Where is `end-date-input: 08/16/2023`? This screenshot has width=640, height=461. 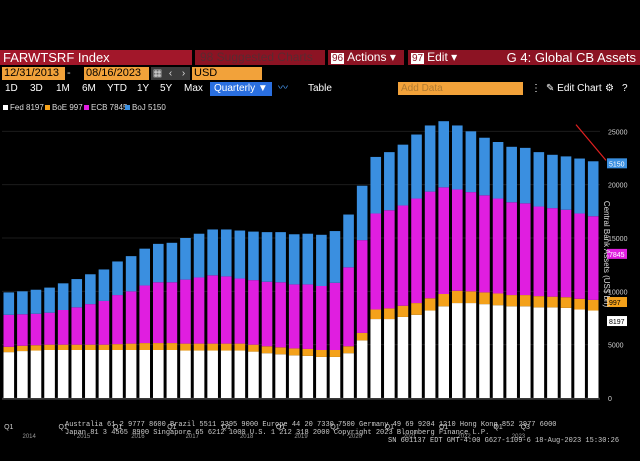
end-date-input: 08/16/2023 is located at coordinates (116, 73).